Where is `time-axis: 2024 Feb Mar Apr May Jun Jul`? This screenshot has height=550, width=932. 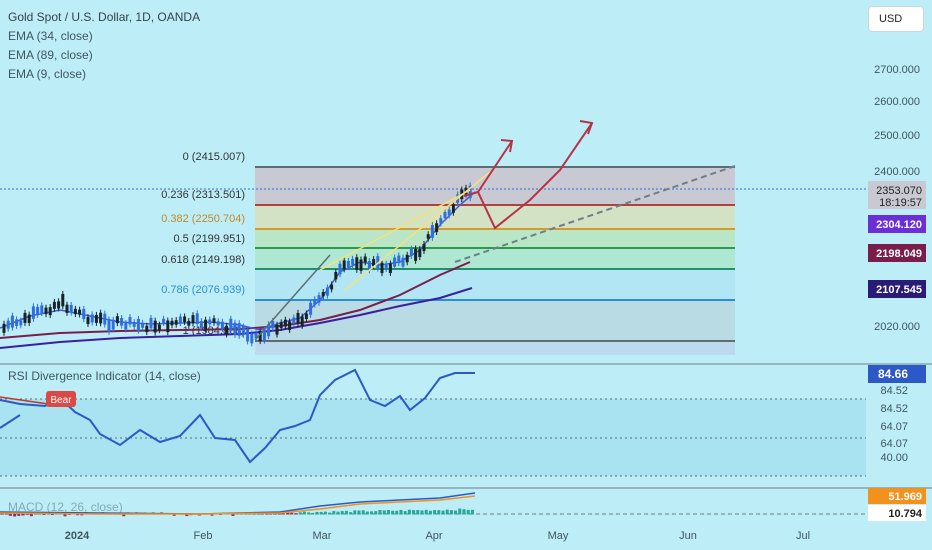 time-axis: 2024 Feb Mar Apr May Jun Jul is located at coordinates (437, 536).